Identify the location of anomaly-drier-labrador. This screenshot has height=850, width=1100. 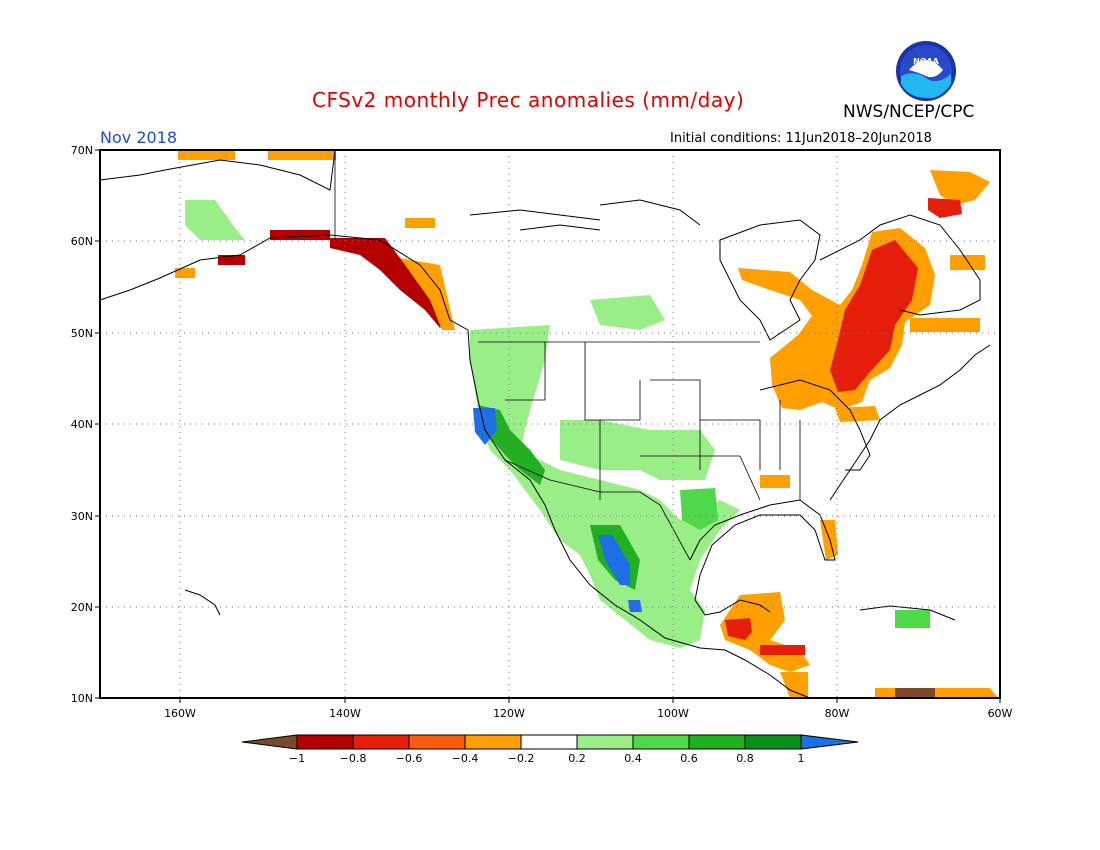
(945, 208).